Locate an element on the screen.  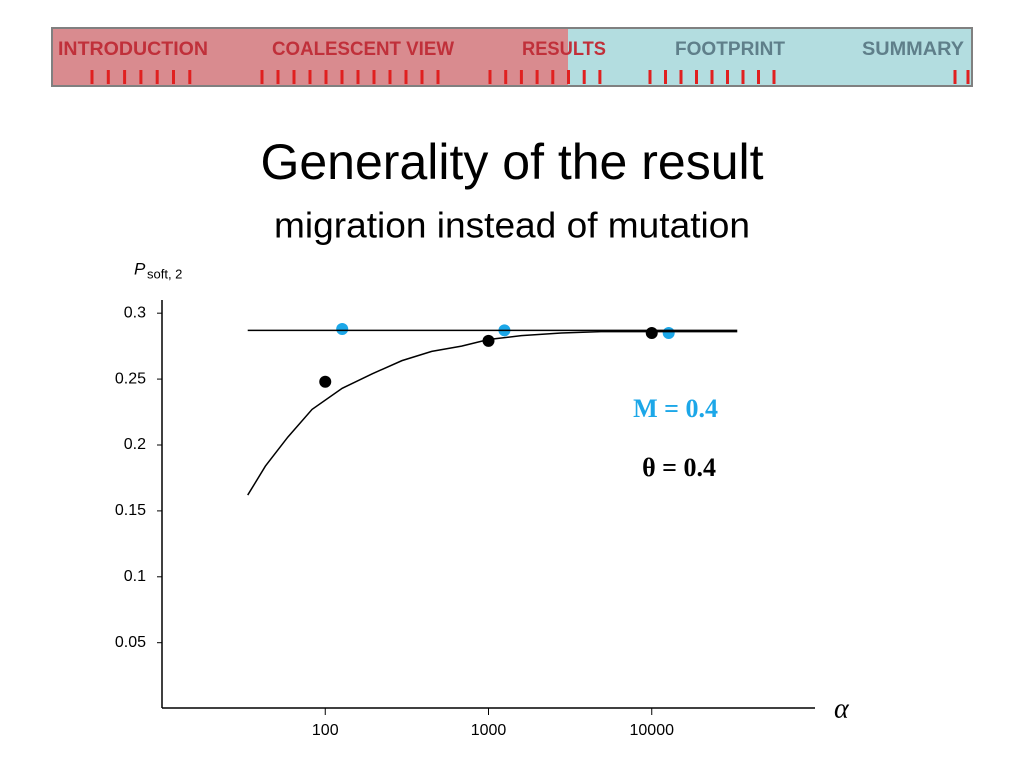
title: Generality of the result is located at coordinates (511, 162).